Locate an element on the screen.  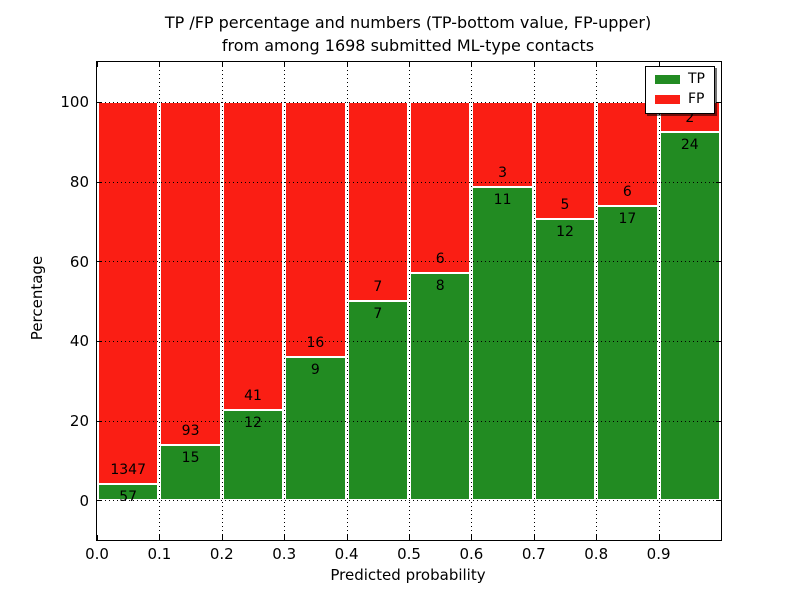
y-tick-label: 80 is located at coordinates (79, 182).